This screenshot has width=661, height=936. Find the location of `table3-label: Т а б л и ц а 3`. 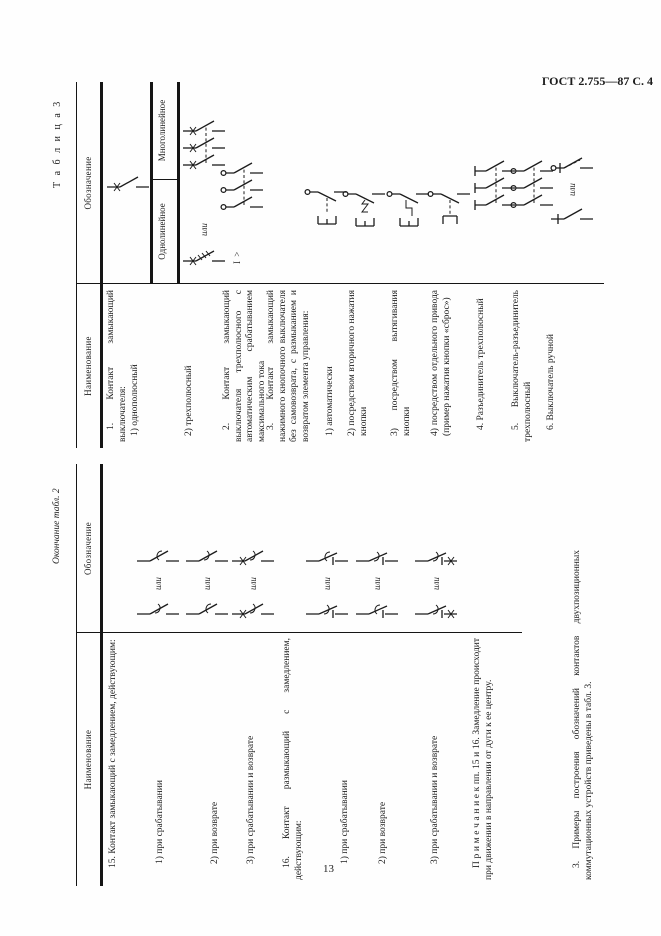

table3-label: Т а б л и ц а 3 is located at coordinates (57, 143).